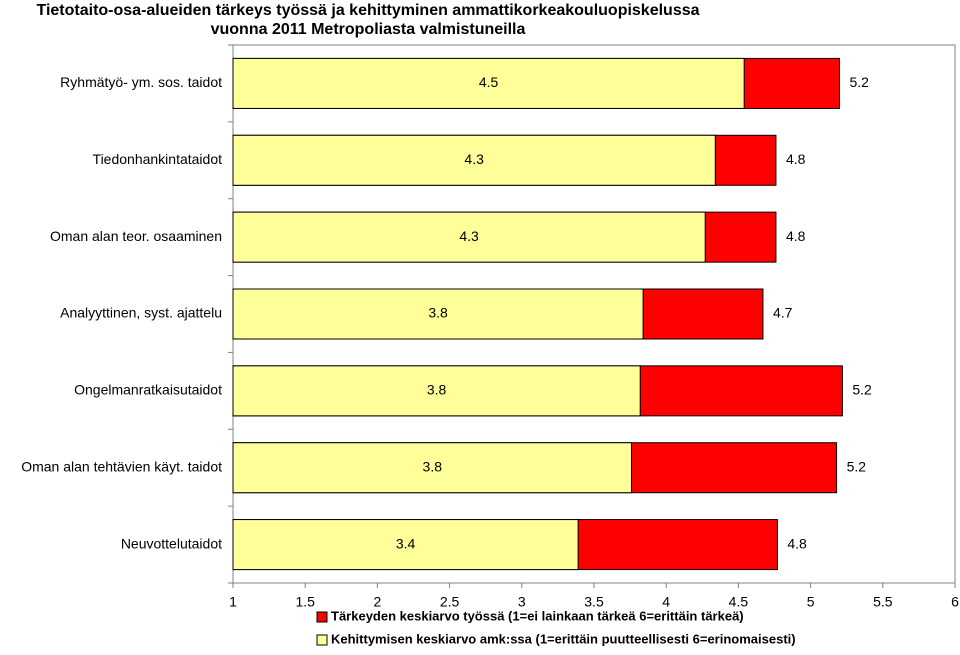  Describe the element at coordinates (141, 82) in the screenshot. I see `y-tick-label: Ryhmätyö- ym. sos. taidot` at that location.